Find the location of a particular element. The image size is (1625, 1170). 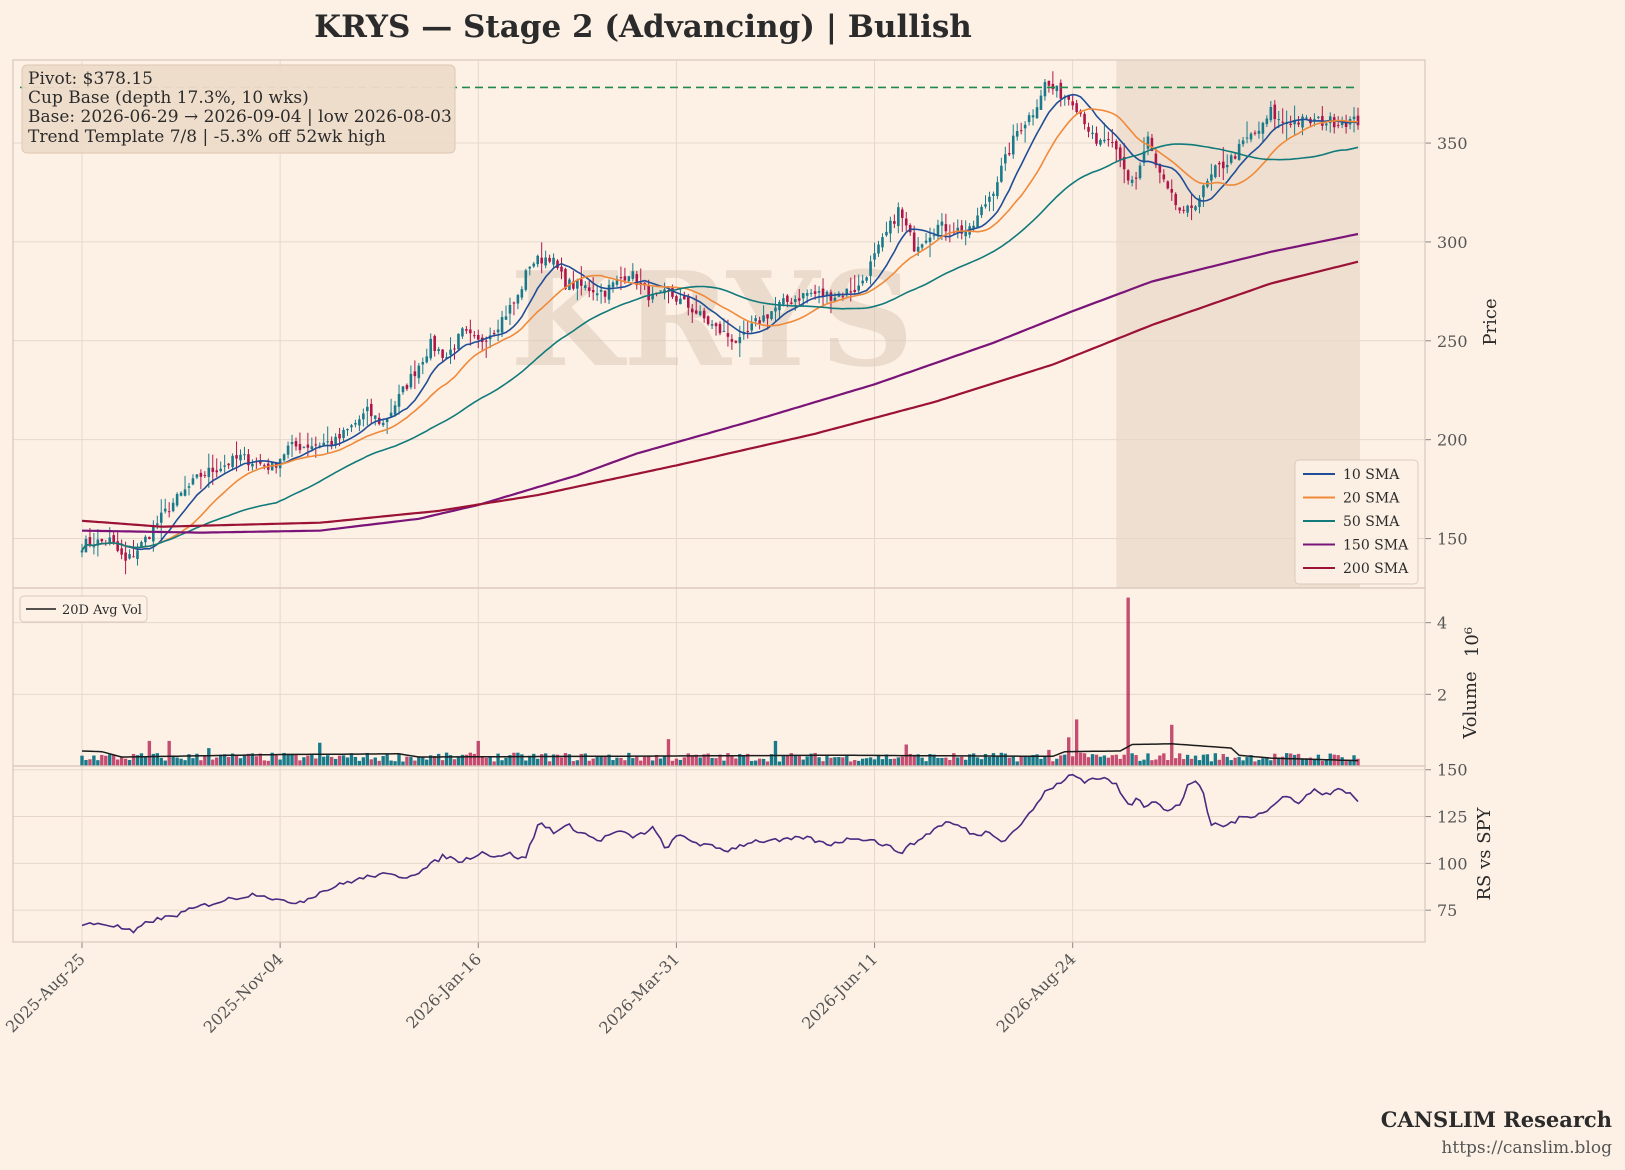

rs-line is located at coordinates (720, 853).